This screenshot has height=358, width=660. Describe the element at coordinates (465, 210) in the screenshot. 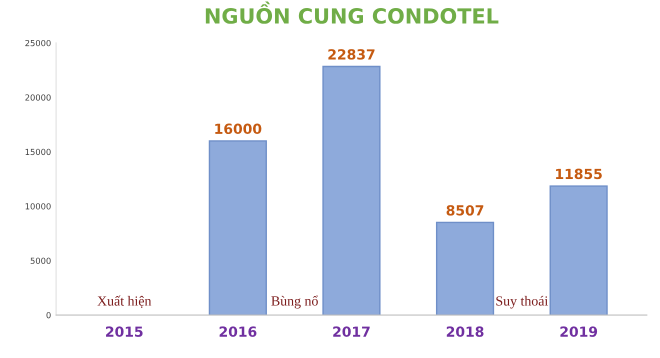

I see `data-label: 8507` at that location.